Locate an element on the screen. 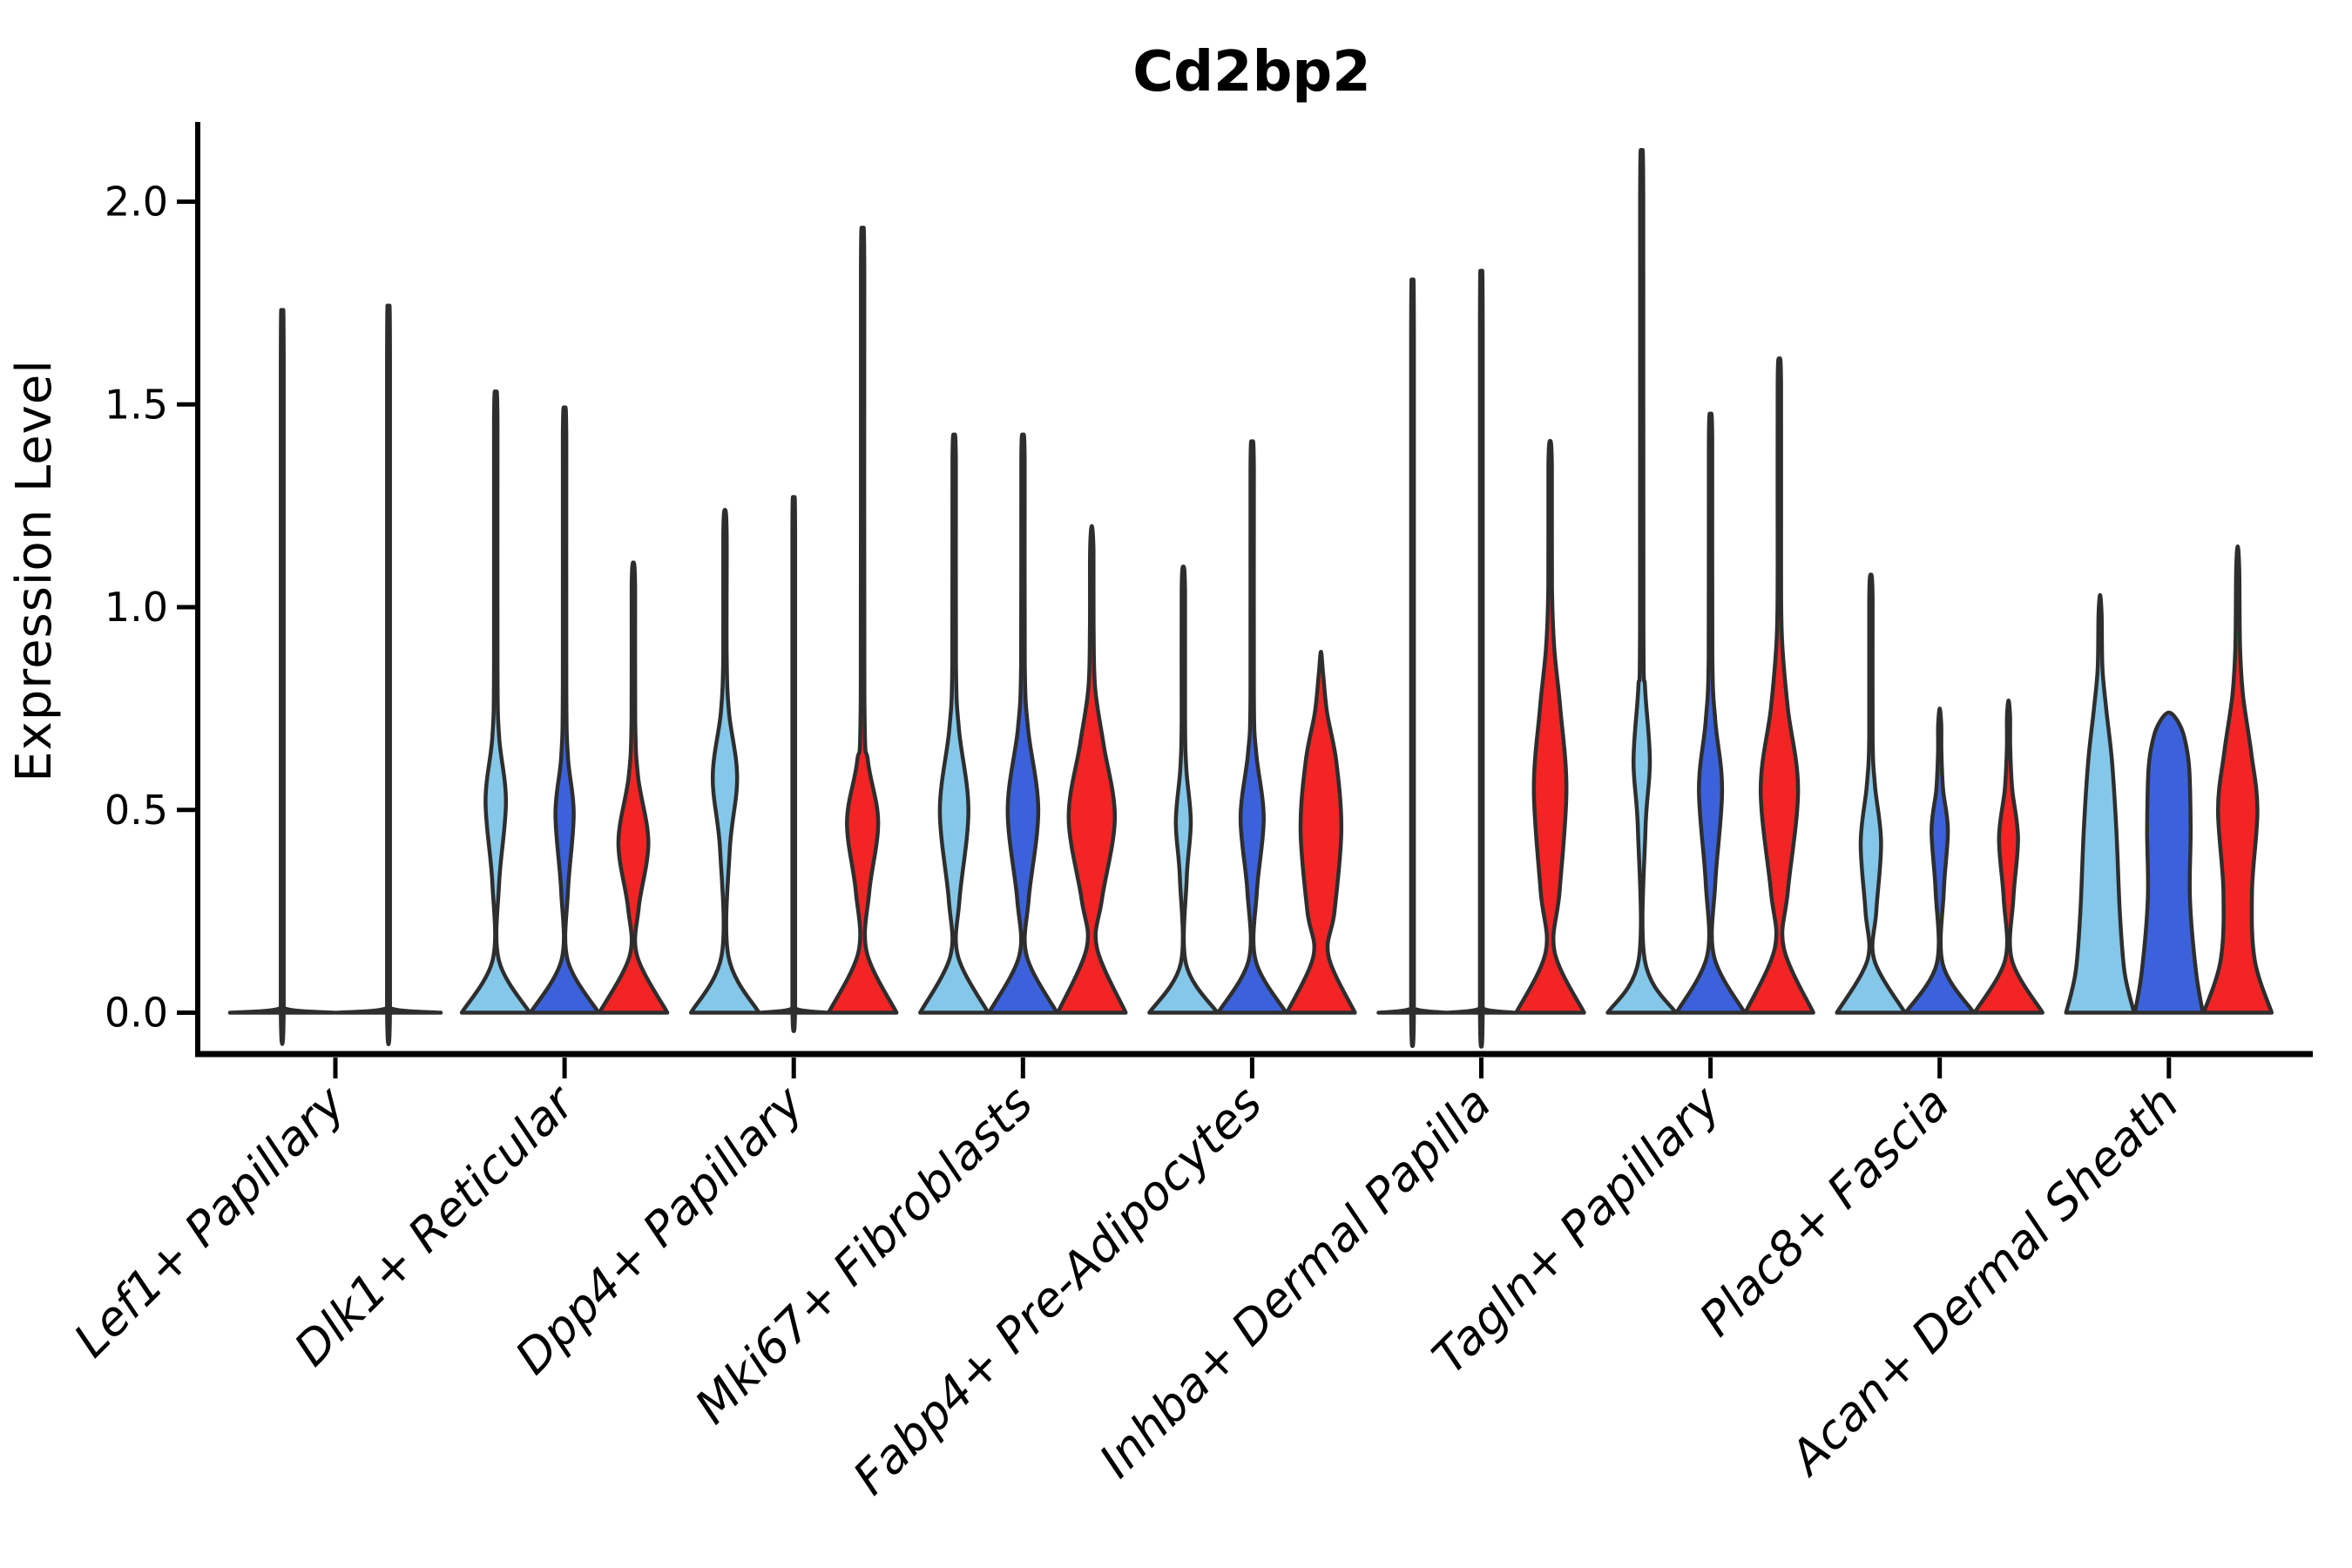  violin-dark_blue-inhba-dermal-papilla is located at coordinates (1481, 658).